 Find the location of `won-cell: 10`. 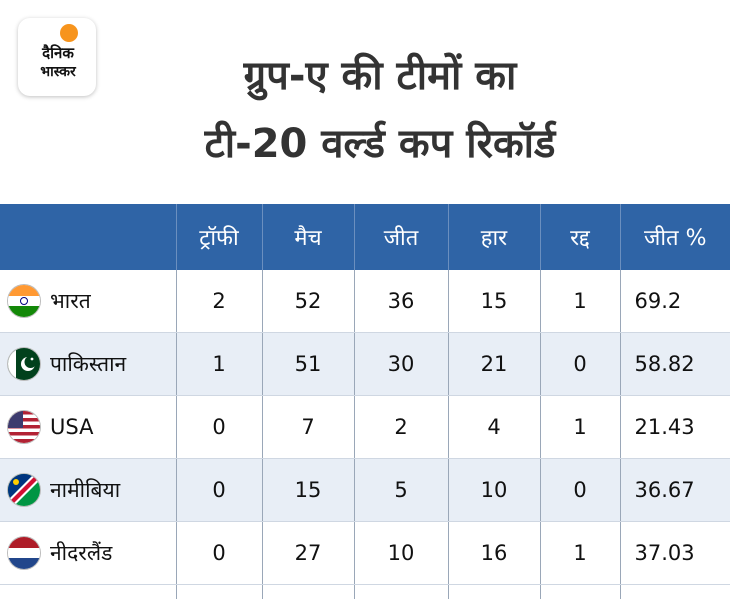

won-cell: 10 is located at coordinates (401, 553).